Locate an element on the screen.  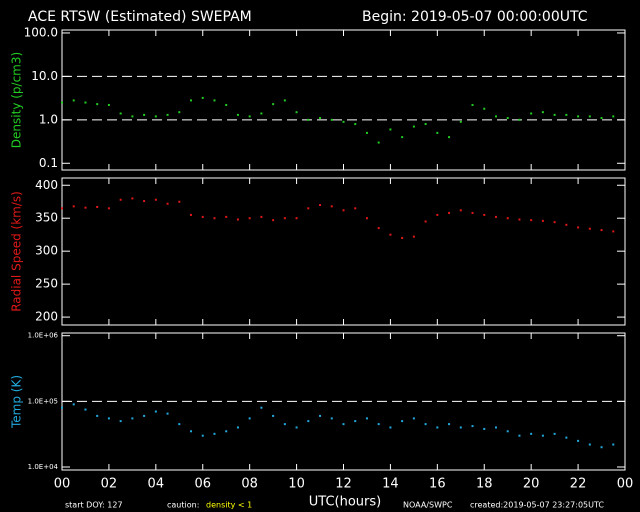
caution-label: caution: is located at coordinates (183, 505).